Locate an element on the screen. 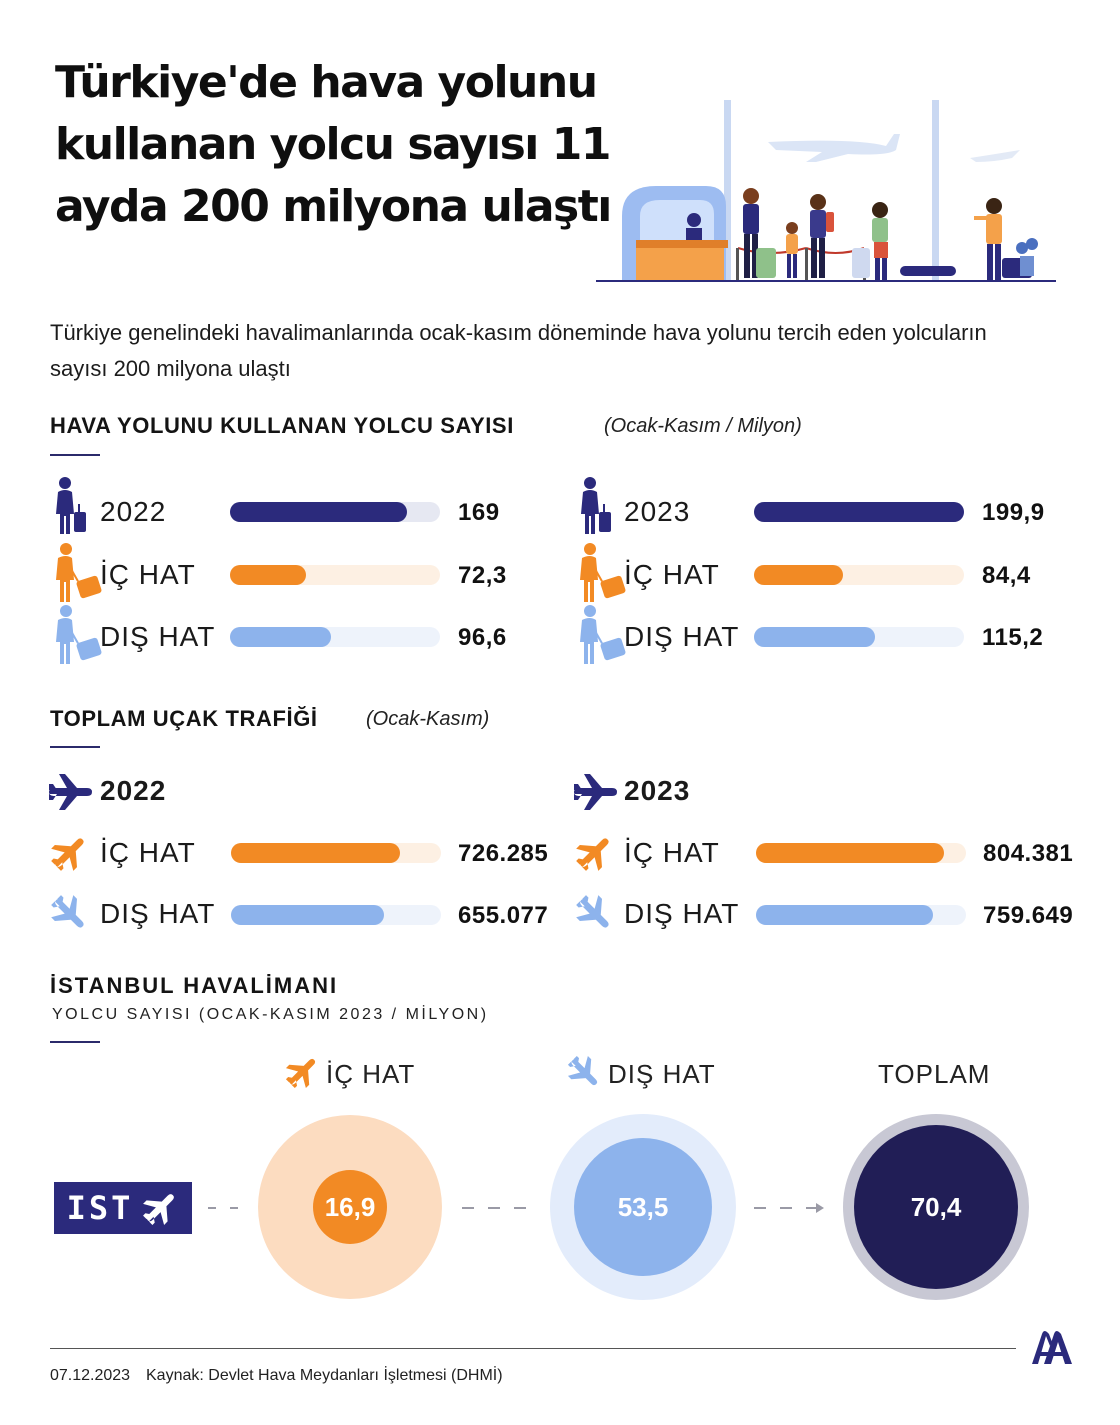 The width and height of the screenshot is (1120, 1425). traffic-2023-year-label: 2023 is located at coordinates (657, 790).